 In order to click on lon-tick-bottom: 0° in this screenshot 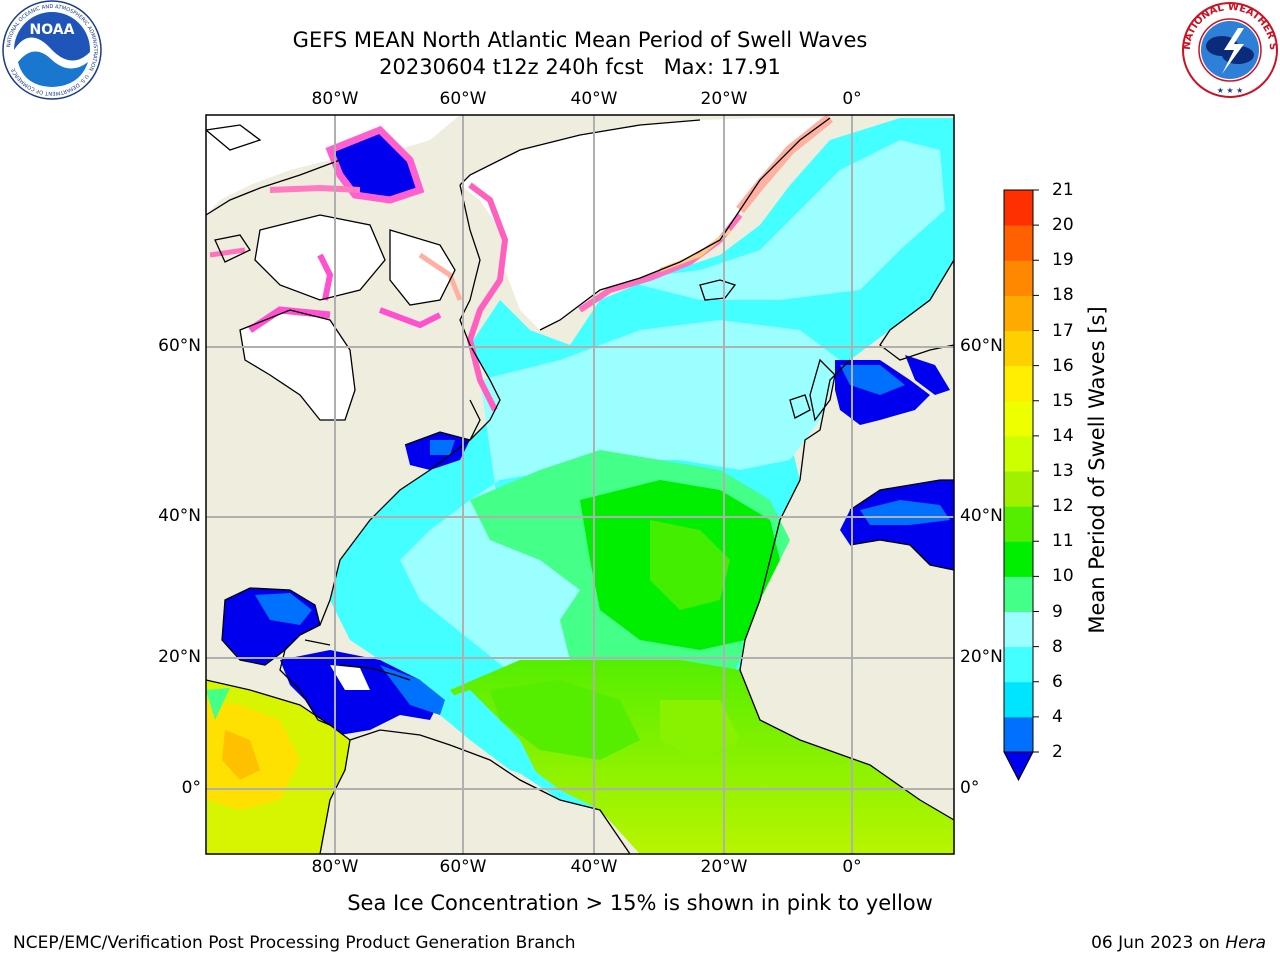, I will do `click(852, 867)`.